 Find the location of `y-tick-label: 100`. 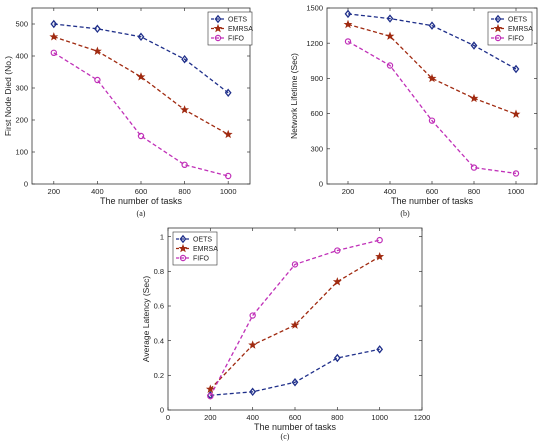

y-tick-label: 100 is located at coordinates (21, 152).